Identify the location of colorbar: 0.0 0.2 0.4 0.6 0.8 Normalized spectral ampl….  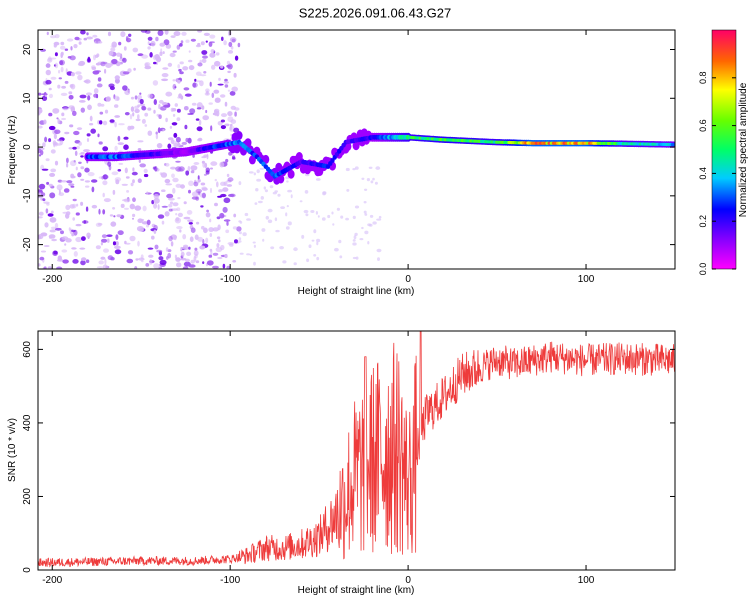
(723, 152).